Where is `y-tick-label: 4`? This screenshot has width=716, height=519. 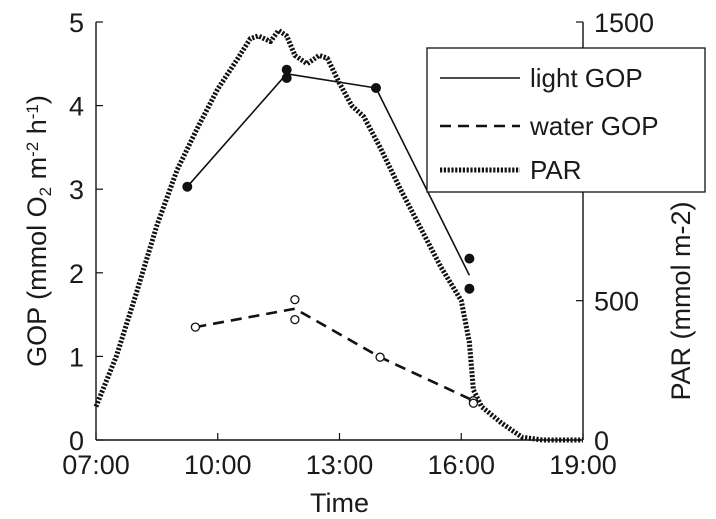
y-tick-label: 4 is located at coordinates (76, 107).